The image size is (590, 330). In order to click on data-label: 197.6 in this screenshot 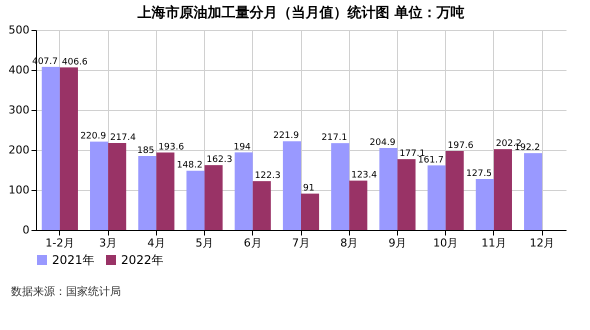, I will do `click(461, 145)`.